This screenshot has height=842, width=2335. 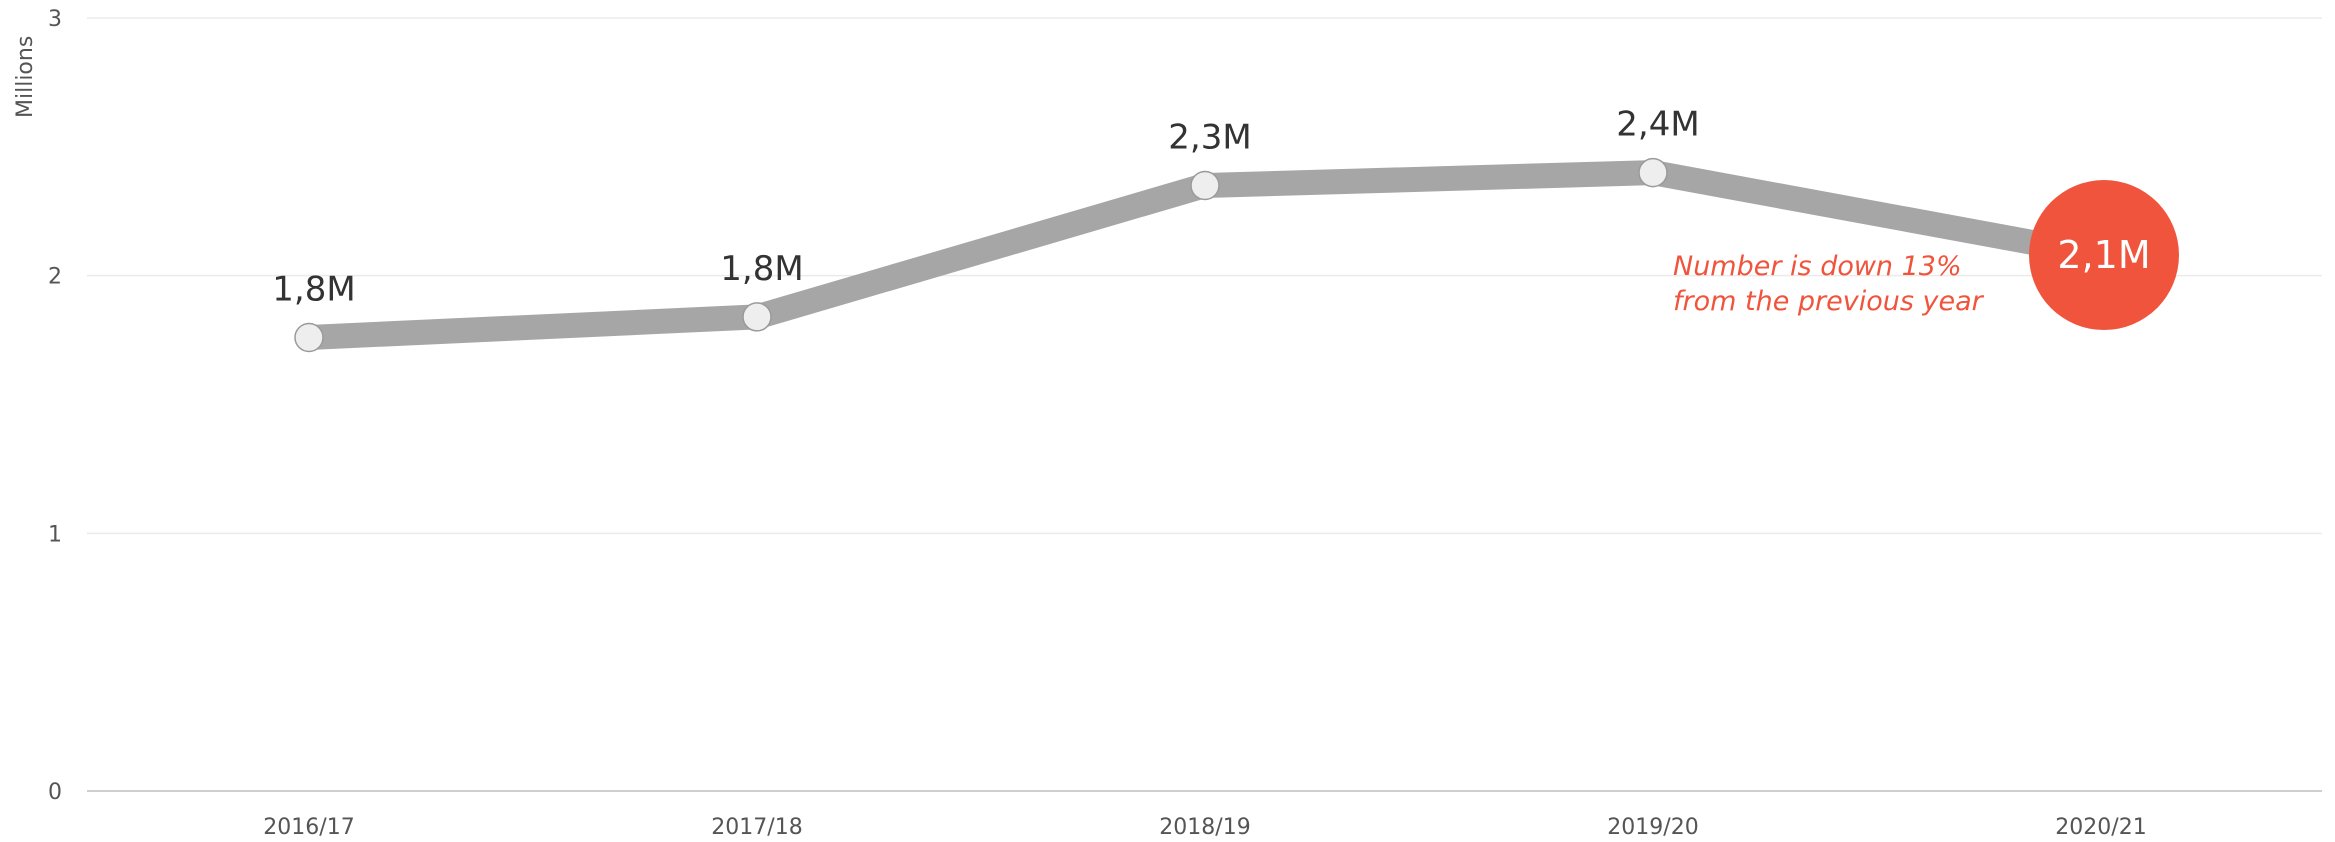 What do you see at coordinates (1652, 827) in the screenshot?
I see `x-tick-label: 2019/20` at bounding box center [1652, 827].